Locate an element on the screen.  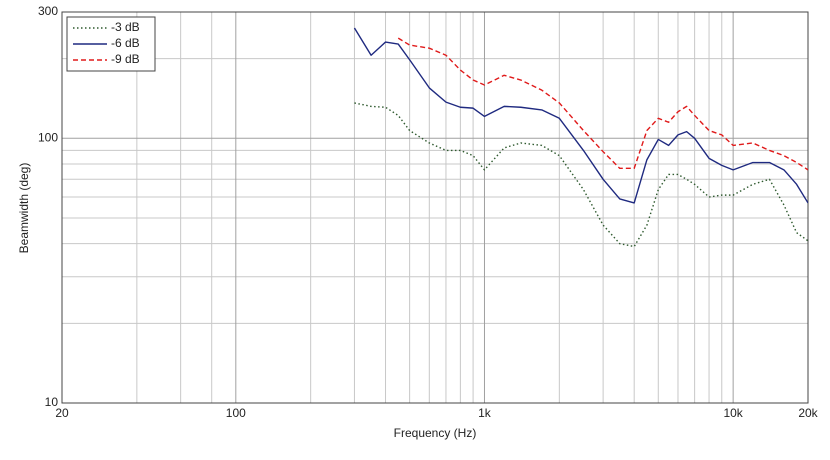
x-tick-label: 100 is located at coordinates (236, 413).